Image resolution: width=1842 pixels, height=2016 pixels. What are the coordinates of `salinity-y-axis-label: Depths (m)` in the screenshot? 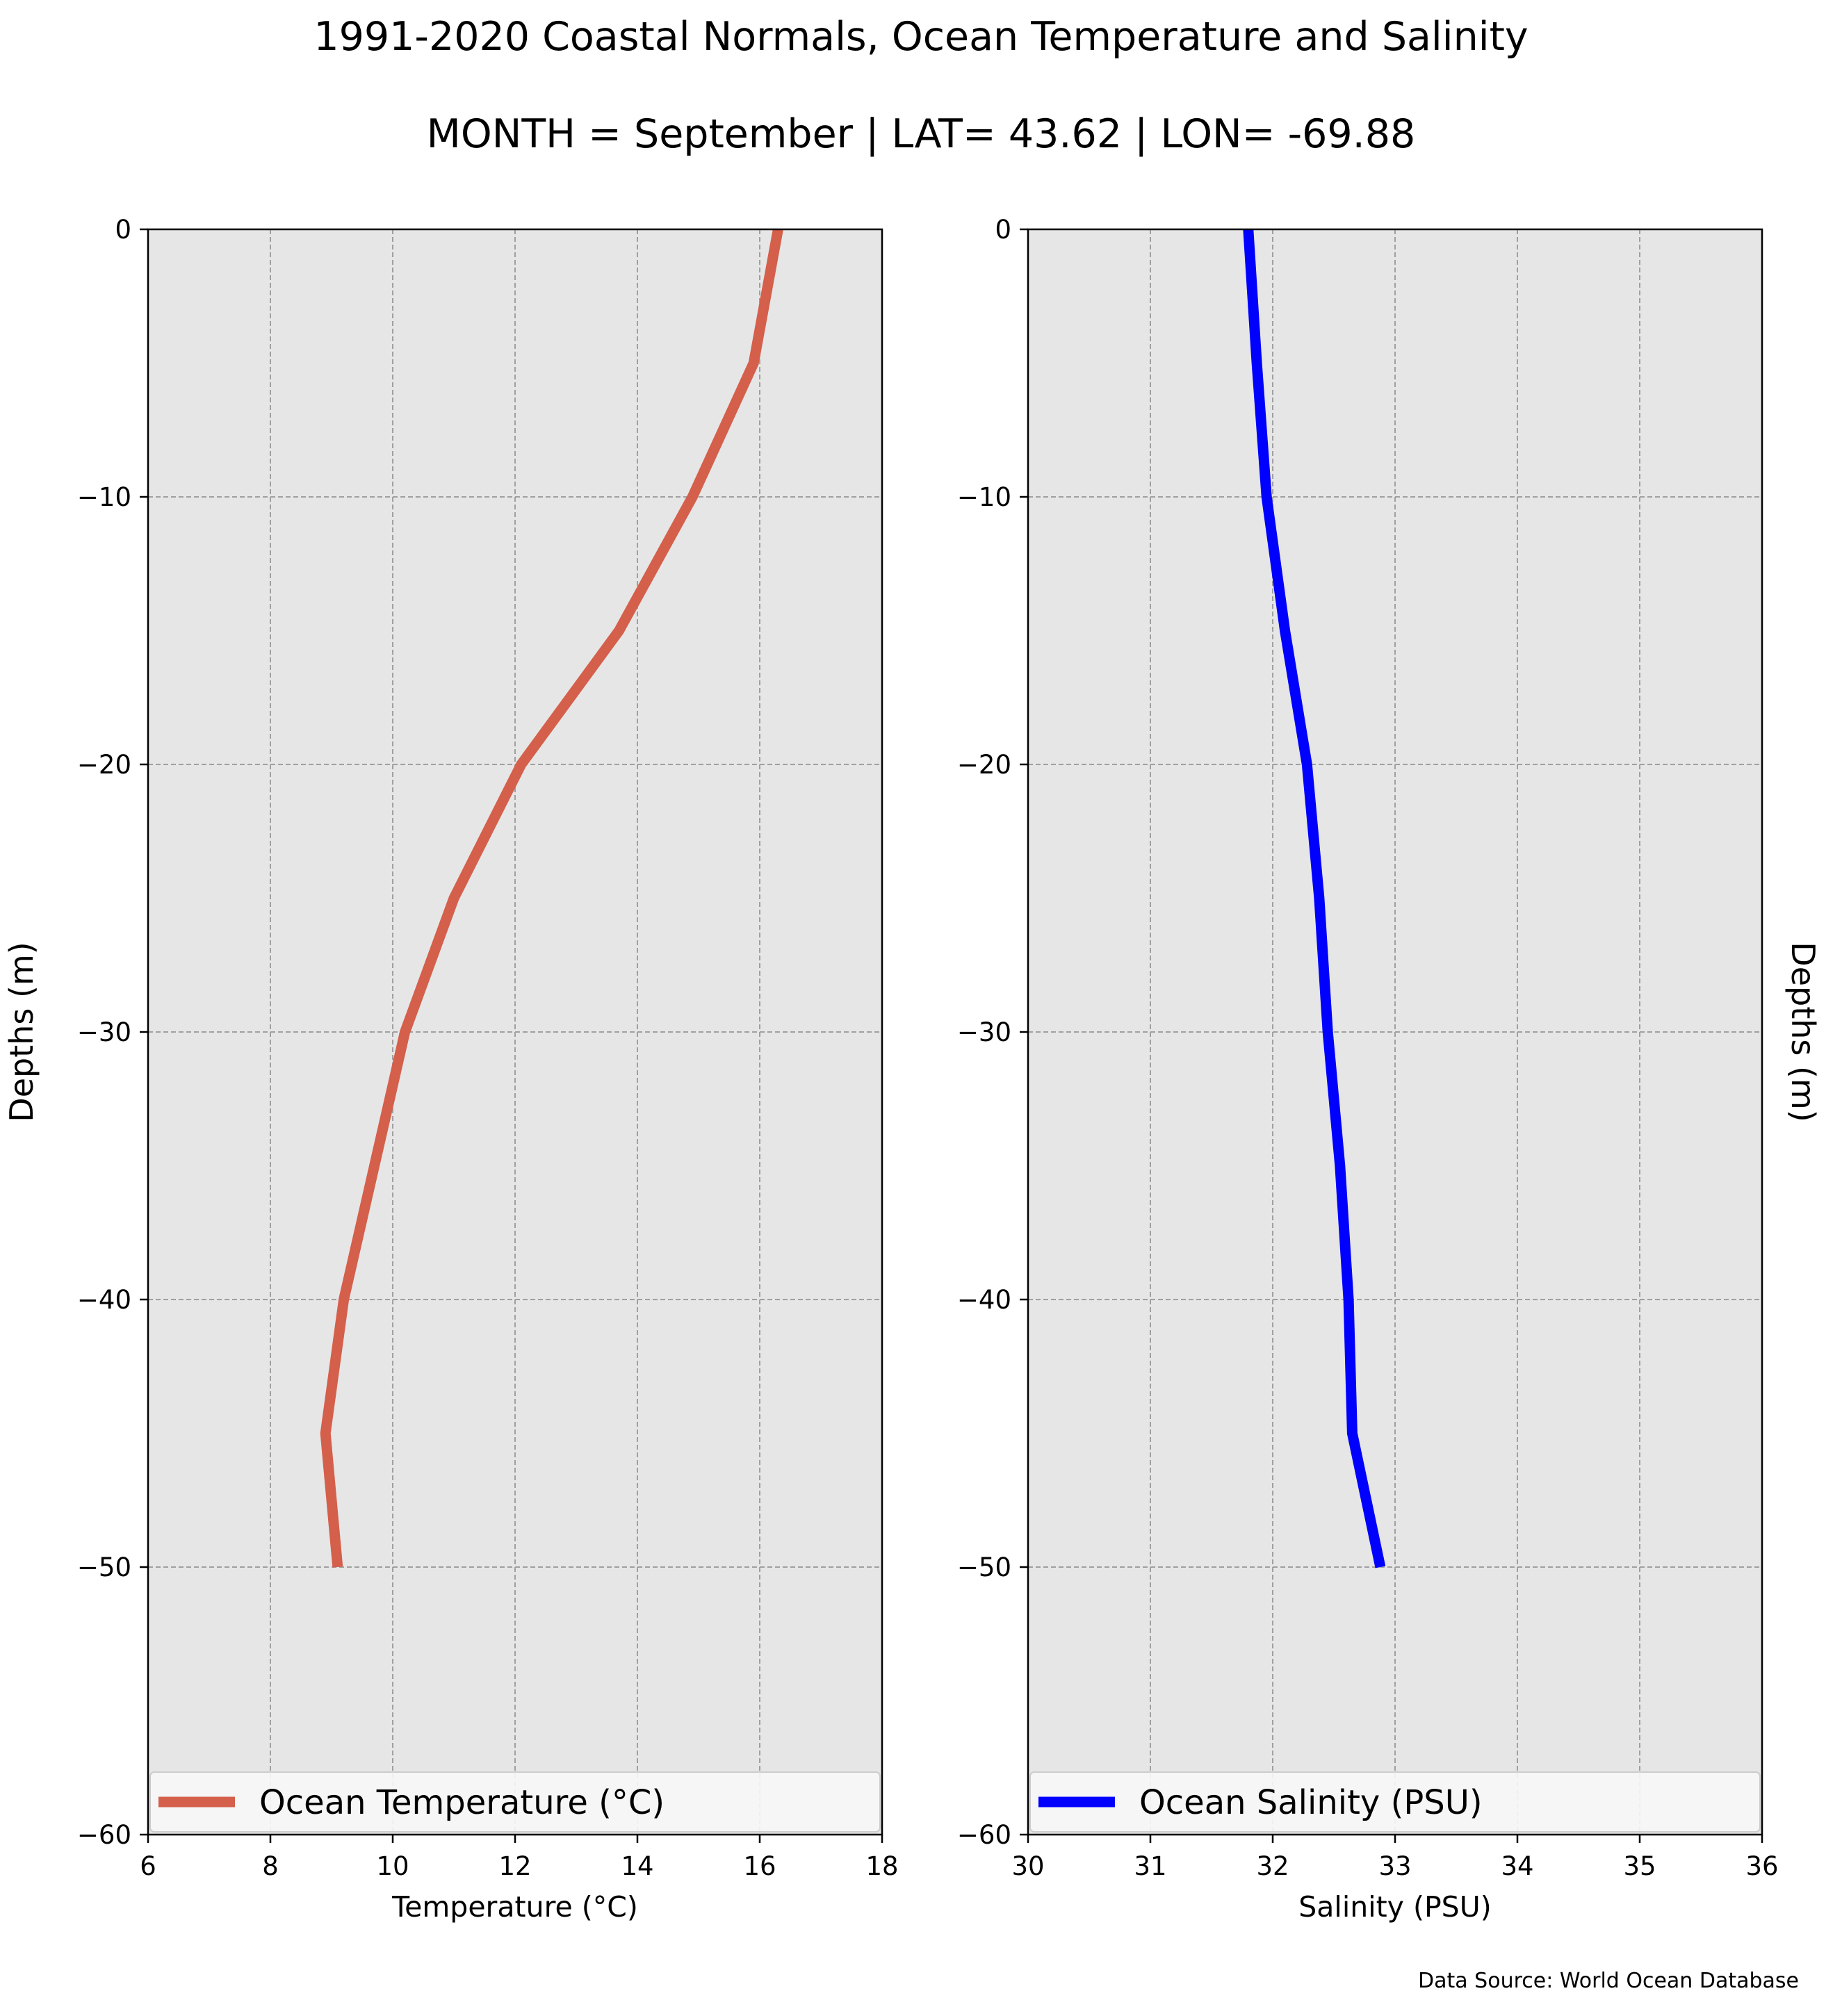 It's located at (1803, 1032).